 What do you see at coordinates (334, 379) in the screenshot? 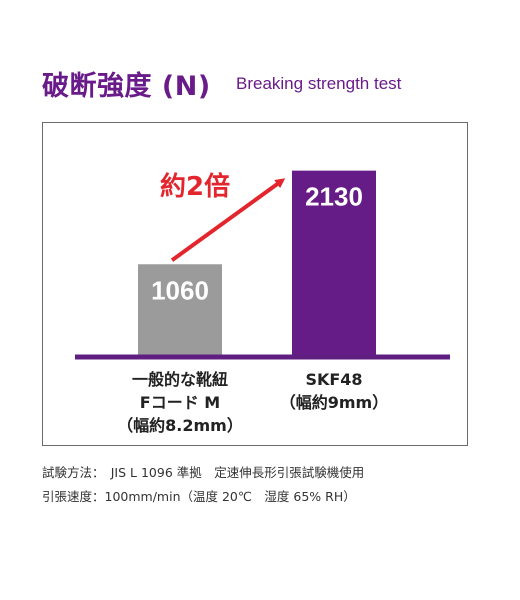
I see `category-label-line: SKF48` at bounding box center [334, 379].